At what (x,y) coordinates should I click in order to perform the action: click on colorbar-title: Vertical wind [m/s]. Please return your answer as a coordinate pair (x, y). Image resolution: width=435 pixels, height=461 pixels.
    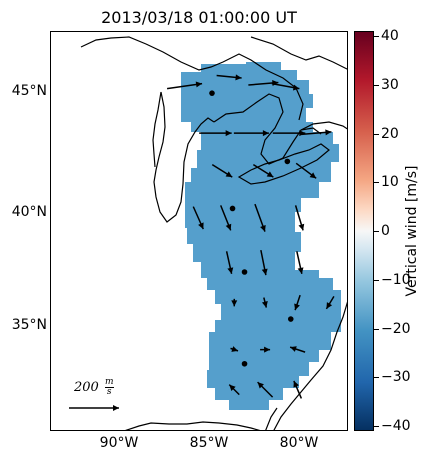
    Looking at the image, I should click on (412, 231).